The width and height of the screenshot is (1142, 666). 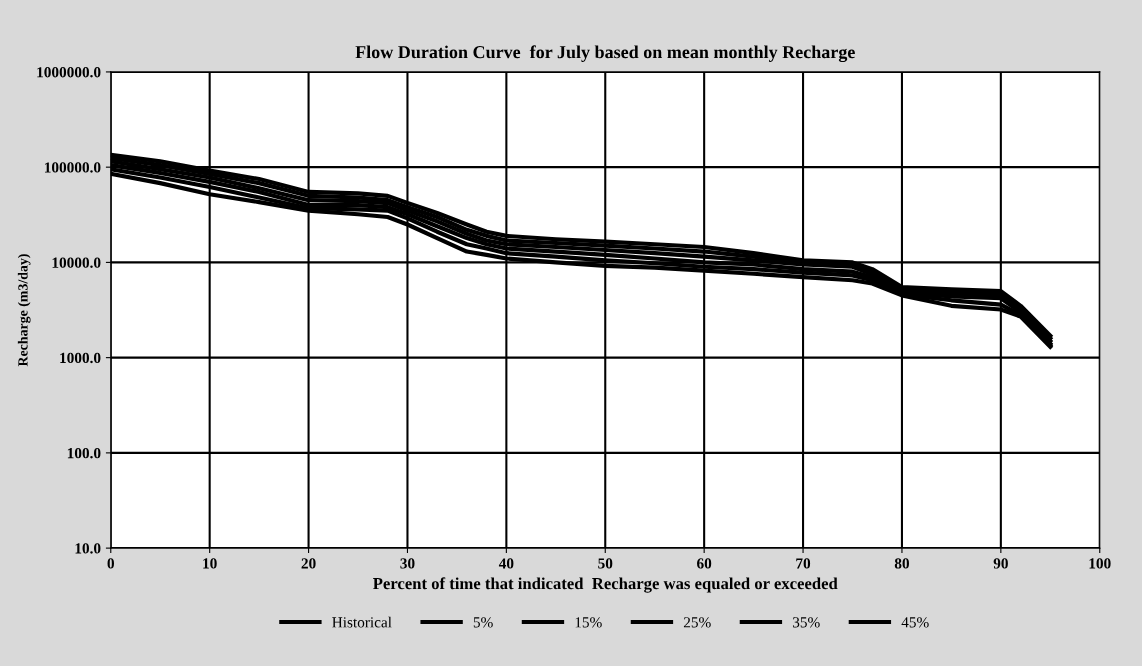 What do you see at coordinates (88, 548) in the screenshot?
I see `y-tick-label: 10.0` at bounding box center [88, 548].